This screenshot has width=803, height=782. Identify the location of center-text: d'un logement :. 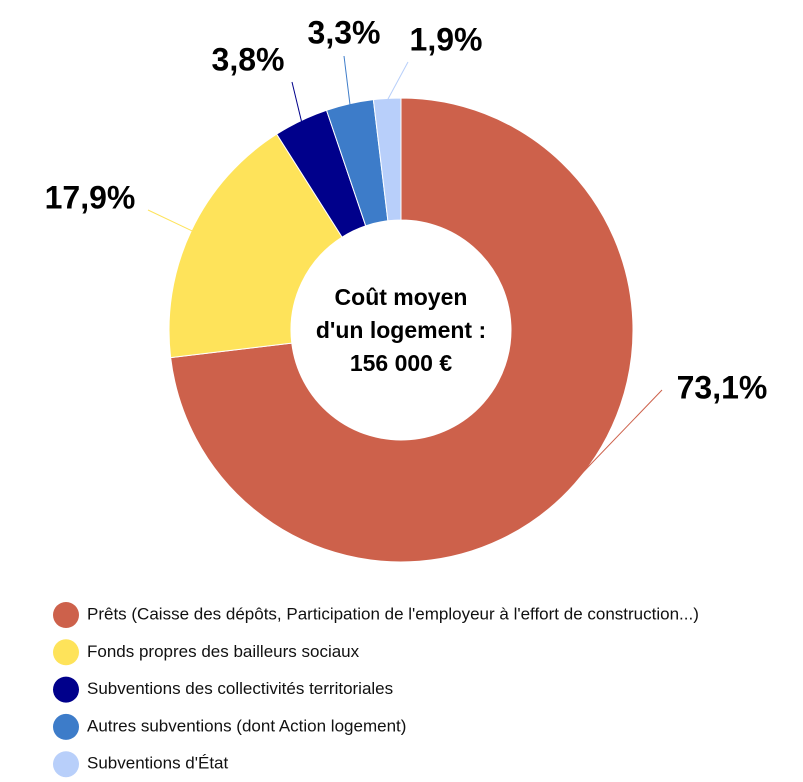
(401, 330).